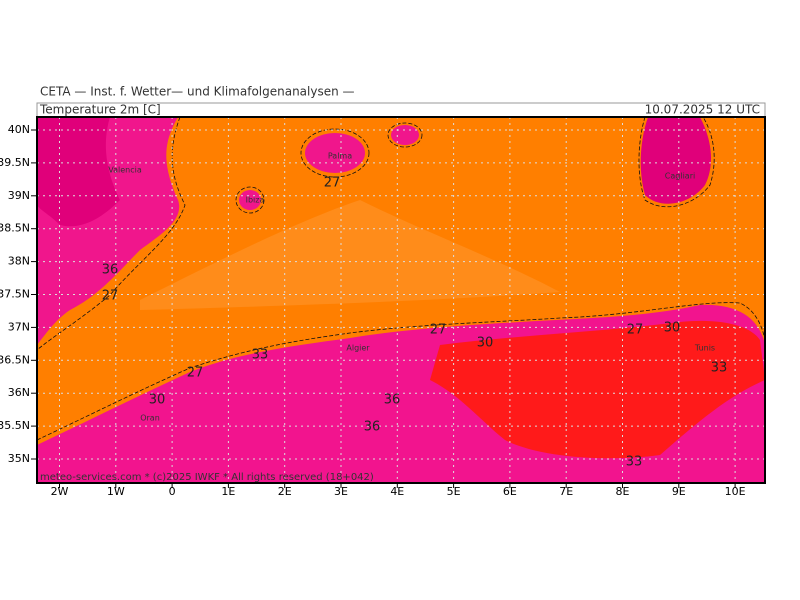  What do you see at coordinates (19, 195) in the screenshot?
I see `lat-label: 39N` at bounding box center [19, 195].